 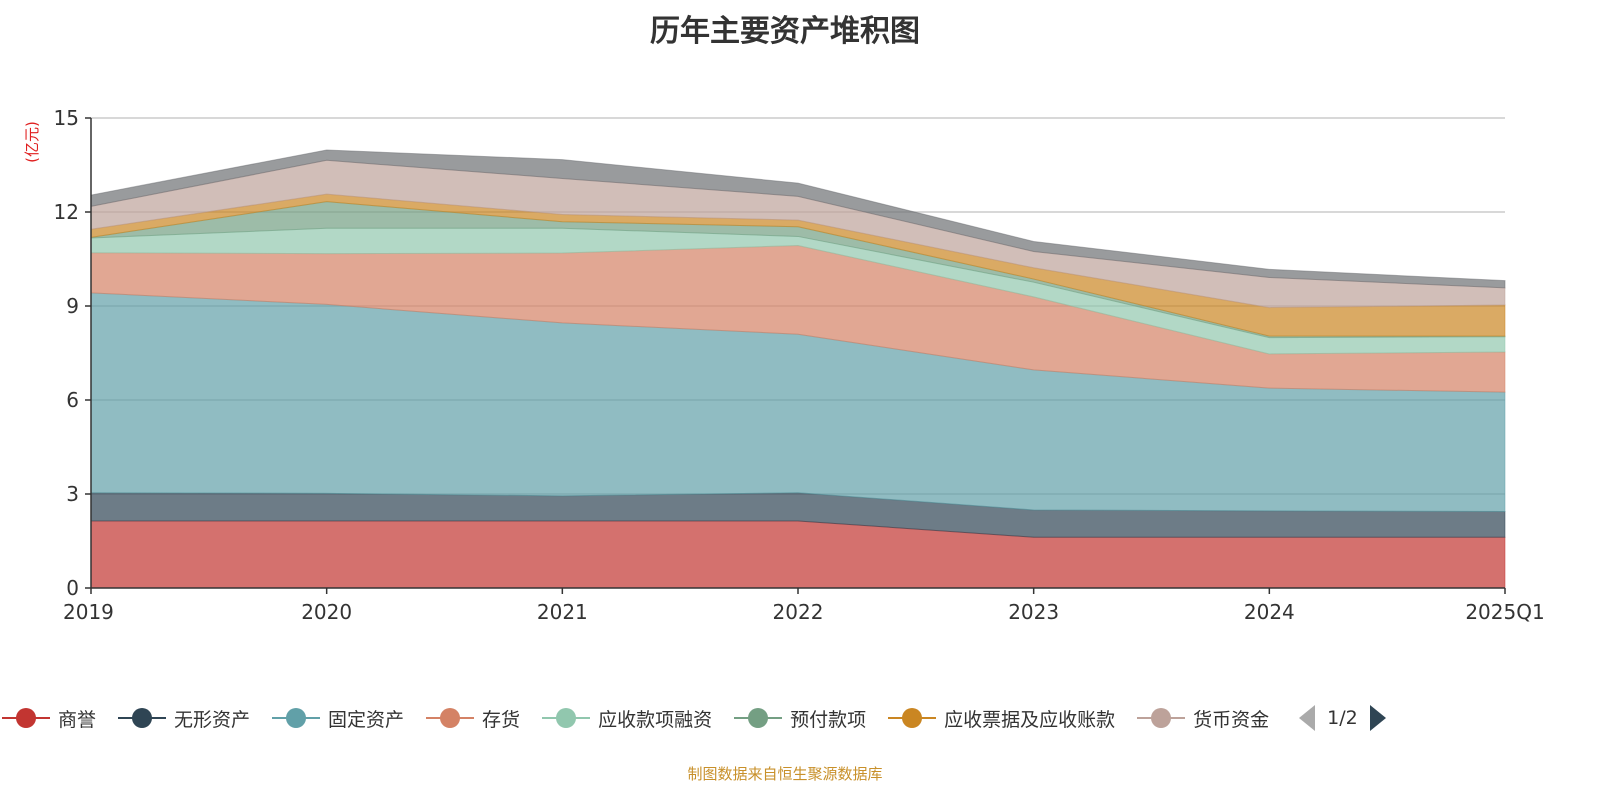 What do you see at coordinates (72, 400) in the screenshot?
I see `y-tick-label: 6` at bounding box center [72, 400].